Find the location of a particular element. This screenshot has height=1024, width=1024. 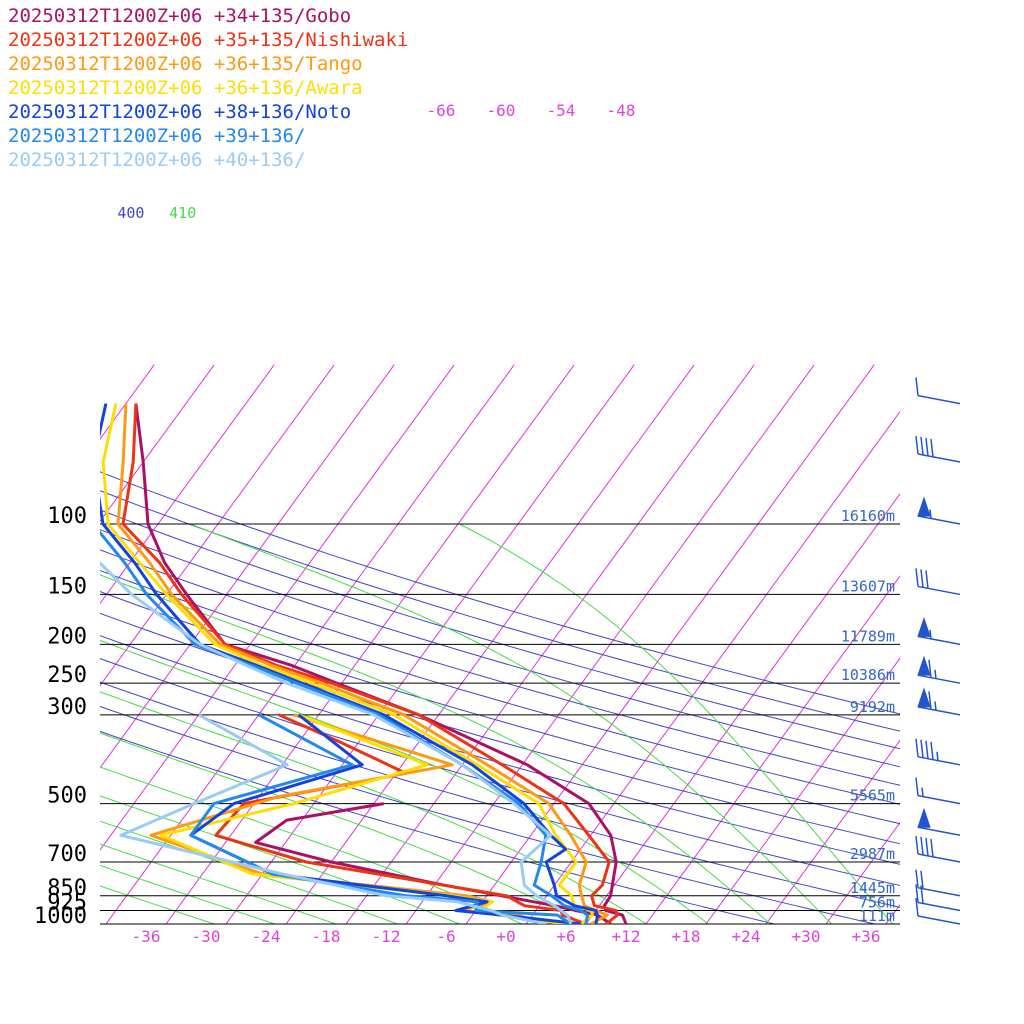

height-label: 5565m is located at coordinates (872, 796).